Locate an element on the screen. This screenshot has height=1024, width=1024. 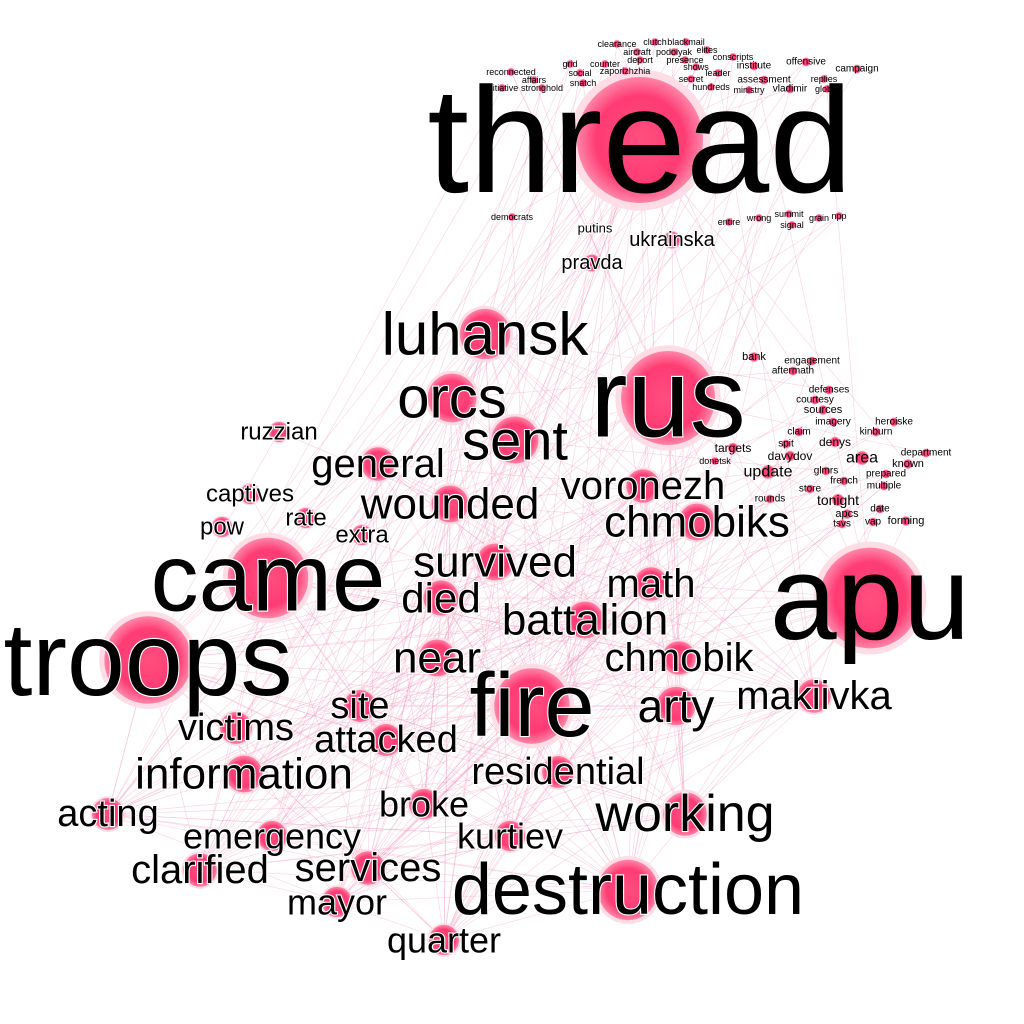
node-battalion is located at coordinates (585, 620).